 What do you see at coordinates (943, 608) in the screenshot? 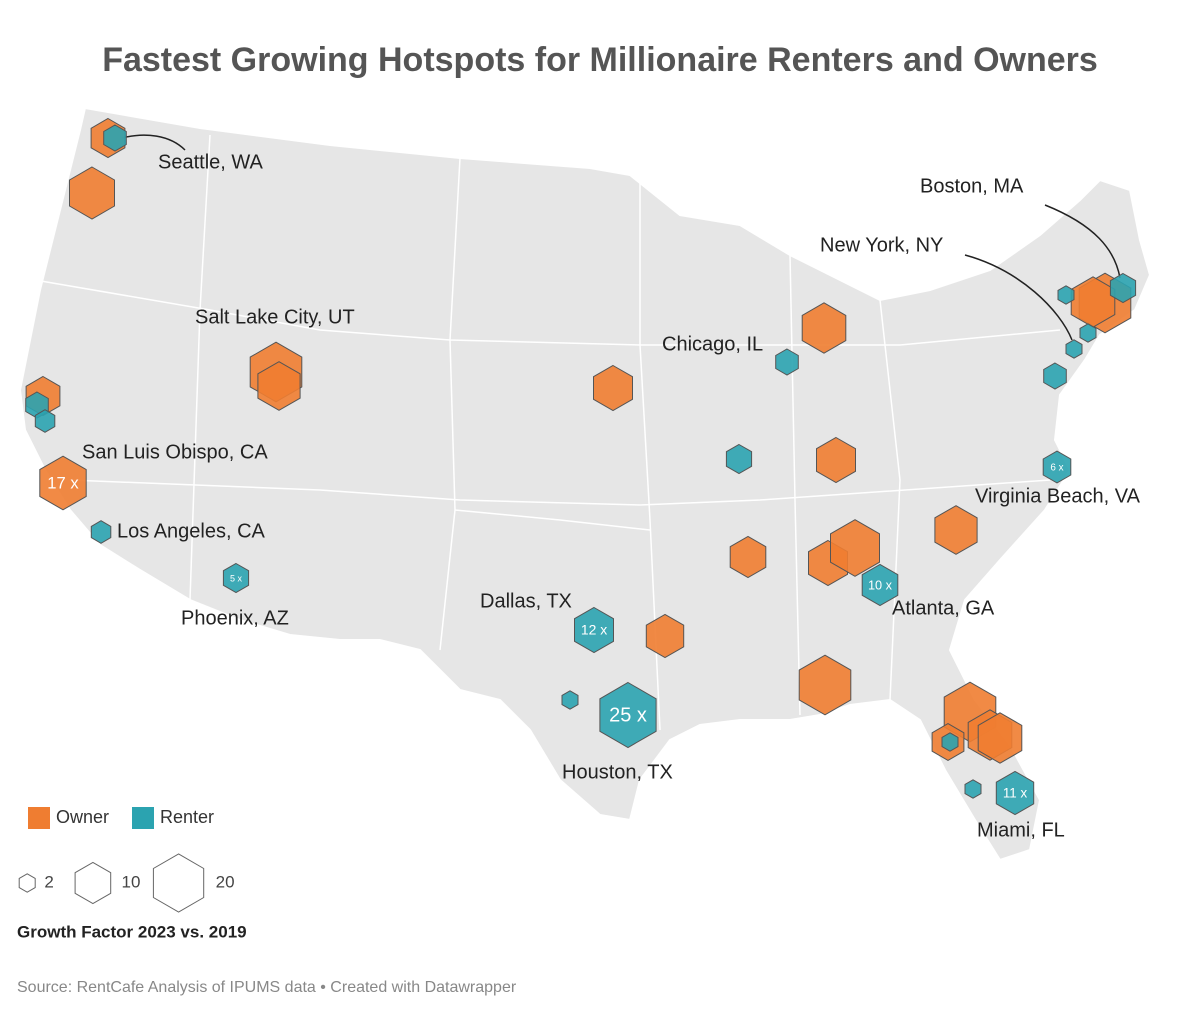
I see `city-label: Atlanta, GA` at bounding box center [943, 608].